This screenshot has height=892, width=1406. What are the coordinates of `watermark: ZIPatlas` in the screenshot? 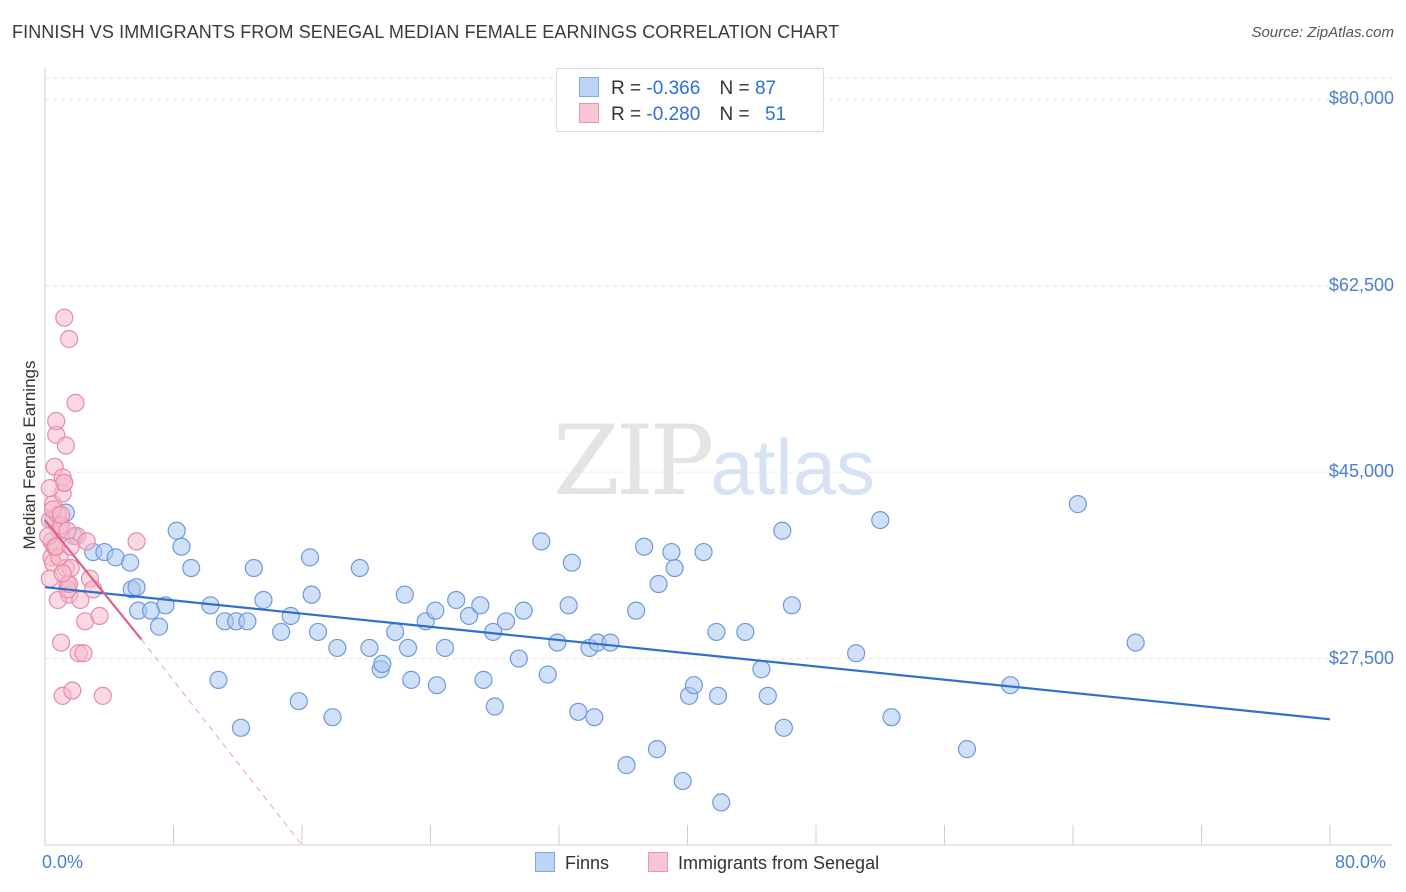 It's located at (714, 461).